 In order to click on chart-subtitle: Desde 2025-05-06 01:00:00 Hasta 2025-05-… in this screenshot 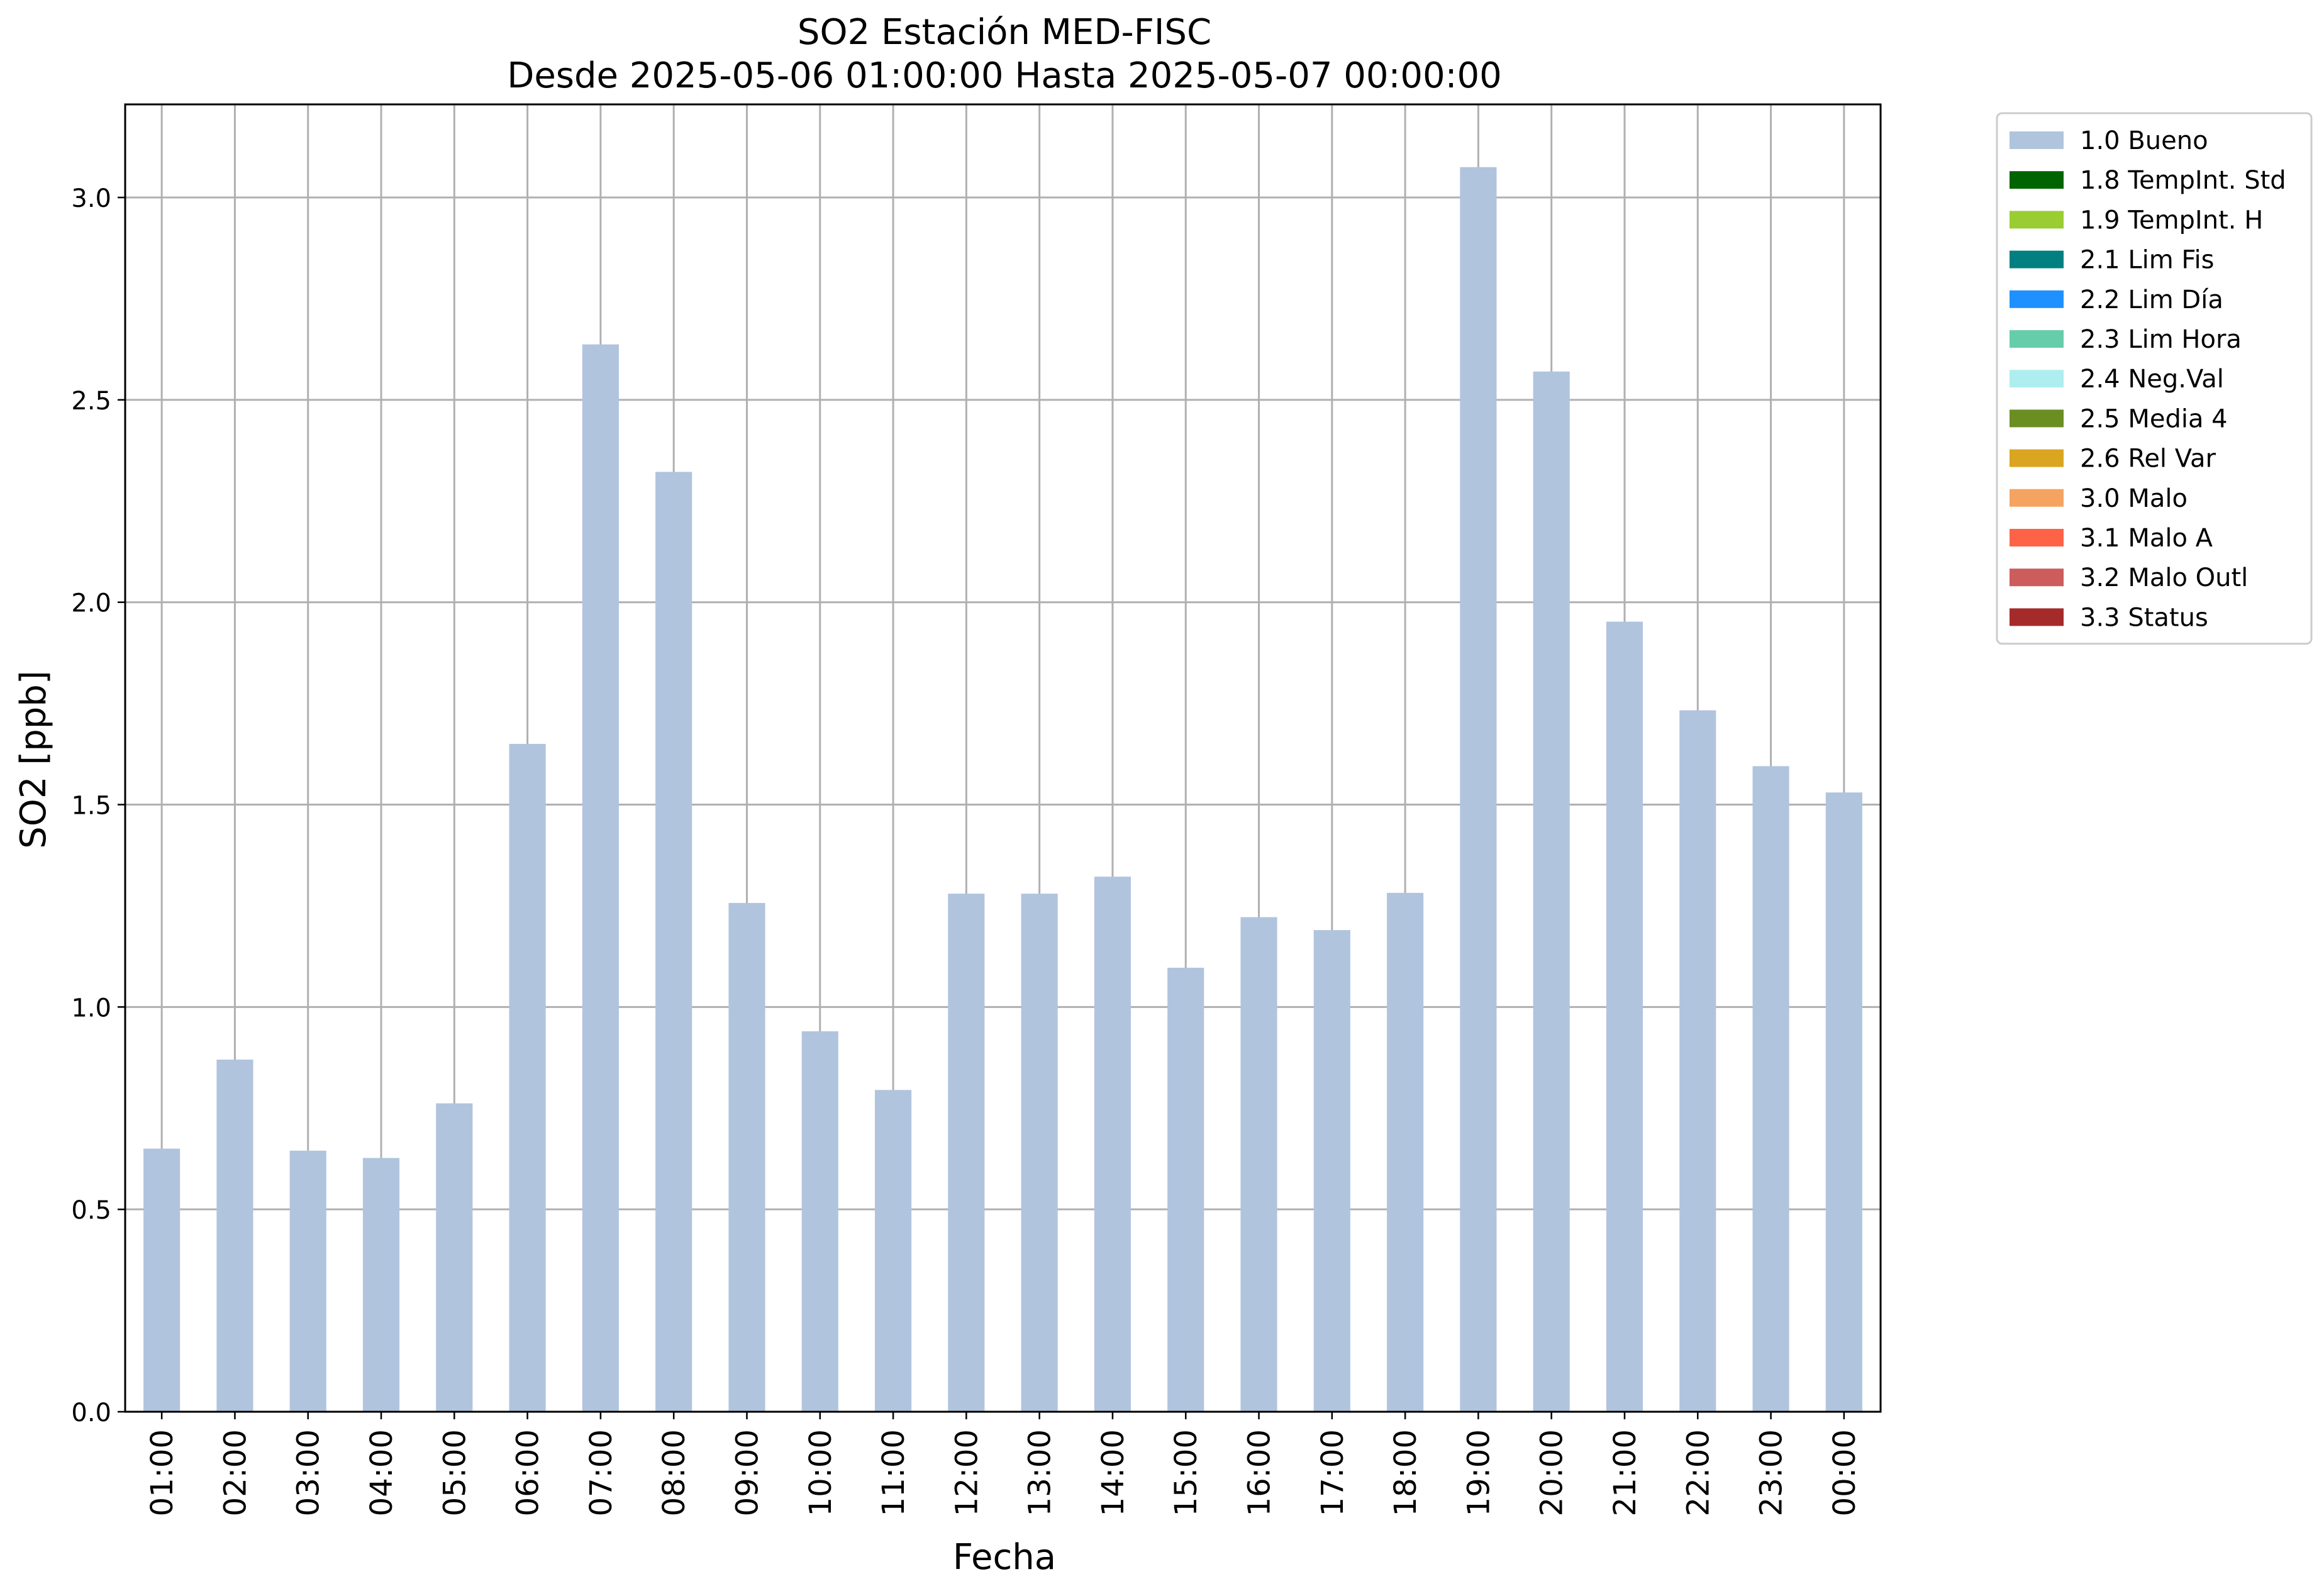, I will do `click(1004, 75)`.